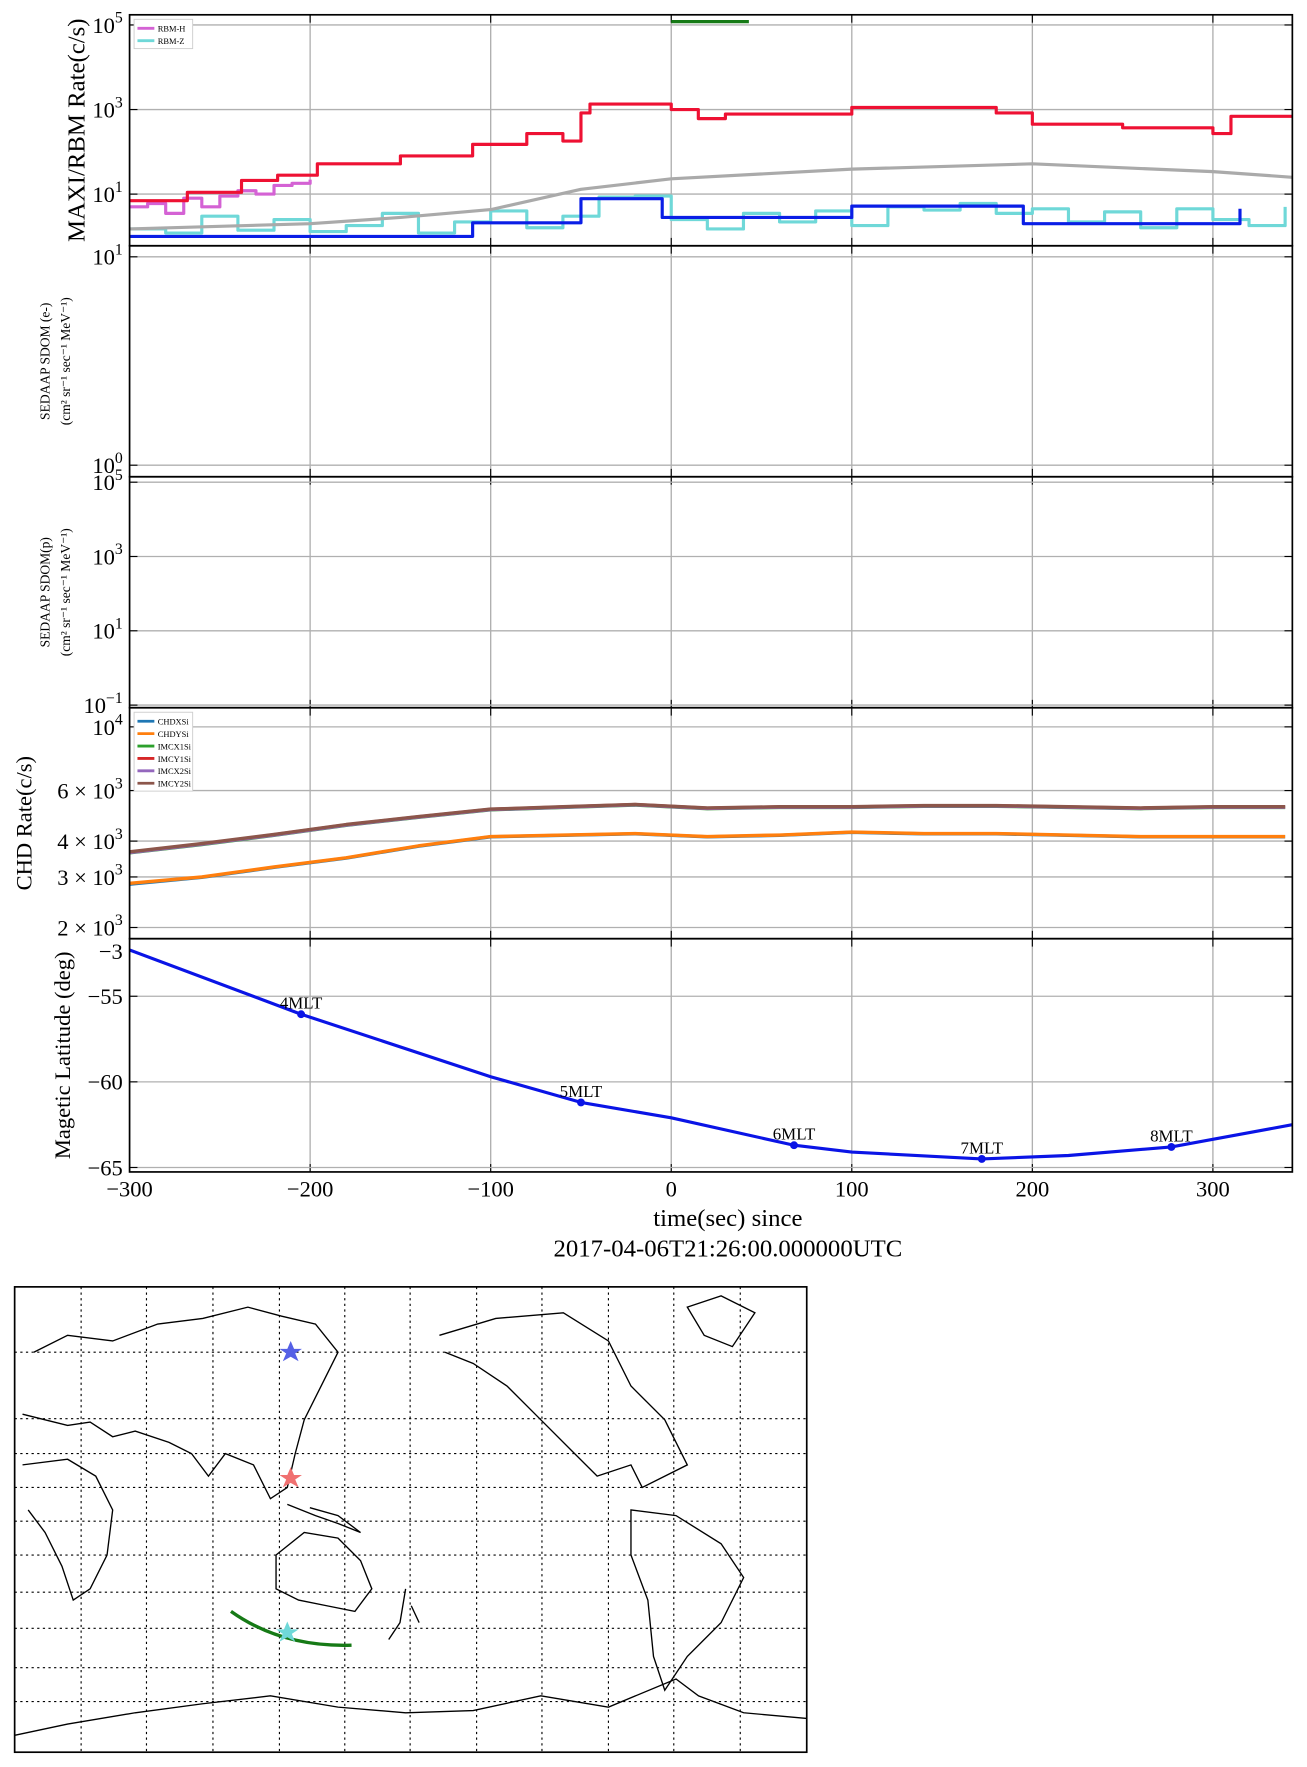  What do you see at coordinates (90, 926) in the screenshot?
I see `y-tick-label: 2 × 10³` at bounding box center [90, 926].